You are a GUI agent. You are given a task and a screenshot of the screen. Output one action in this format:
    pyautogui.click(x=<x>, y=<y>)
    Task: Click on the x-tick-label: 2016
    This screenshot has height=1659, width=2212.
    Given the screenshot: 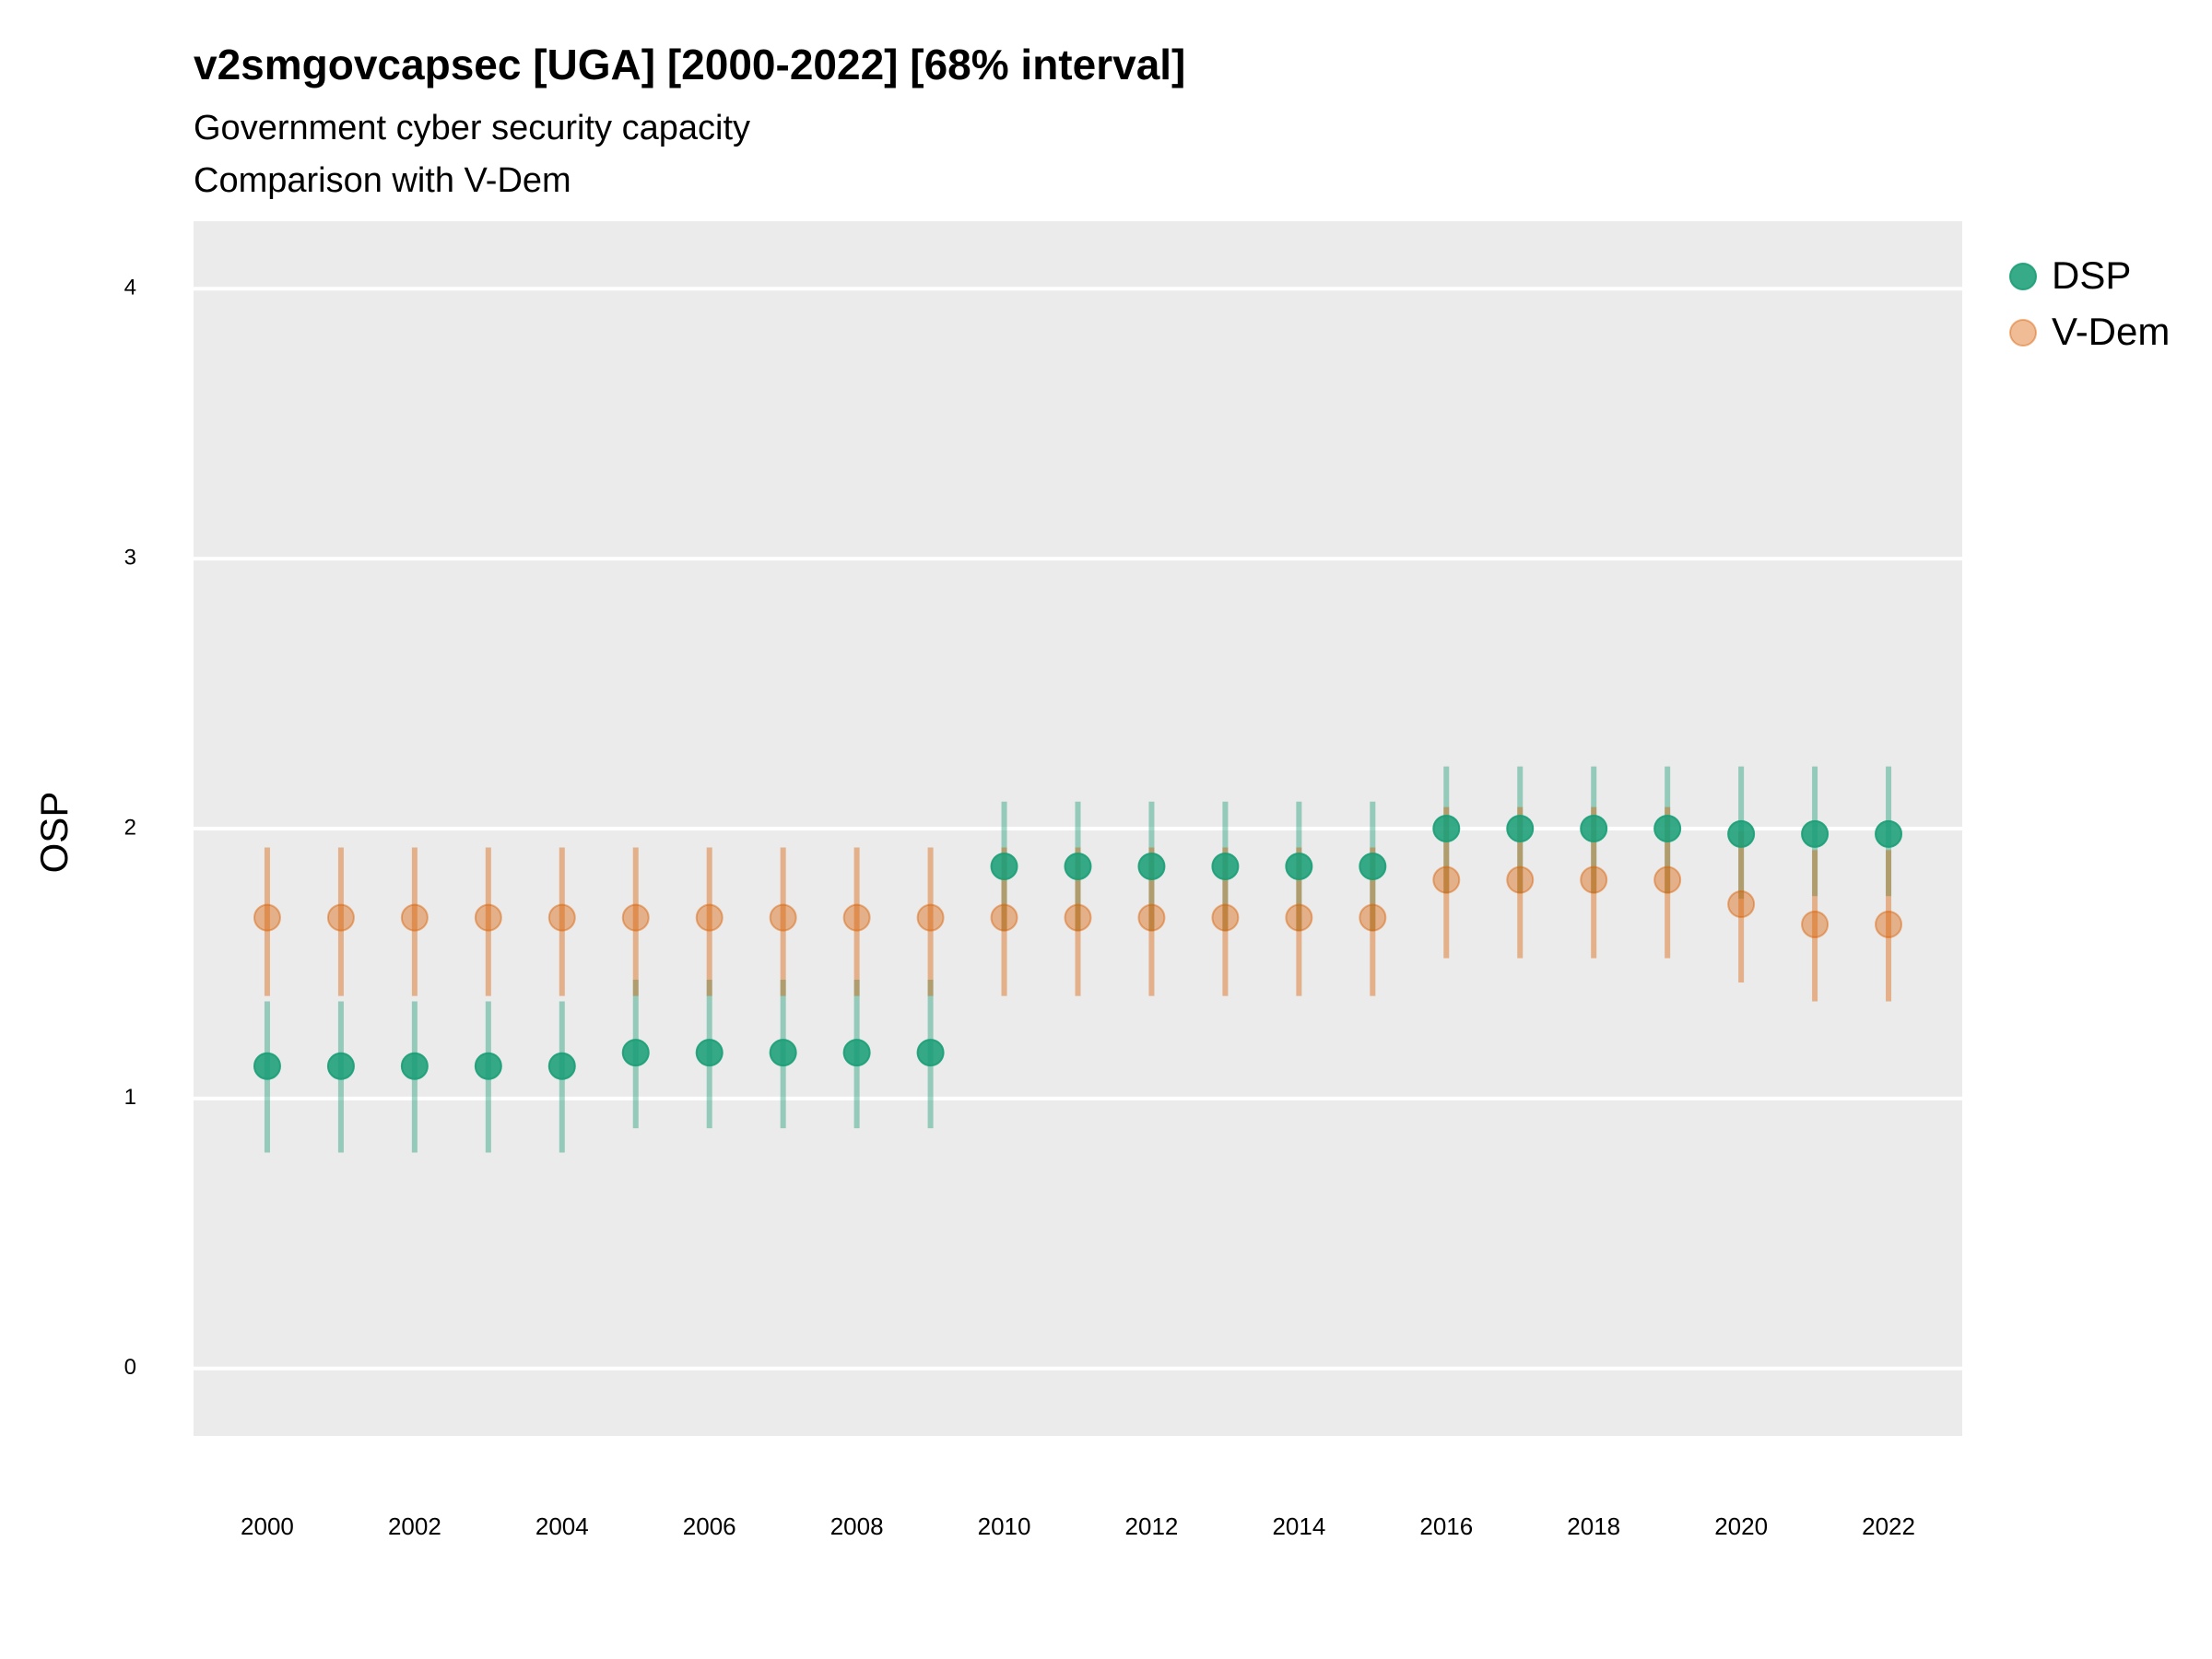 What is the action you would take?
    pyautogui.click(x=1446, y=1526)
    